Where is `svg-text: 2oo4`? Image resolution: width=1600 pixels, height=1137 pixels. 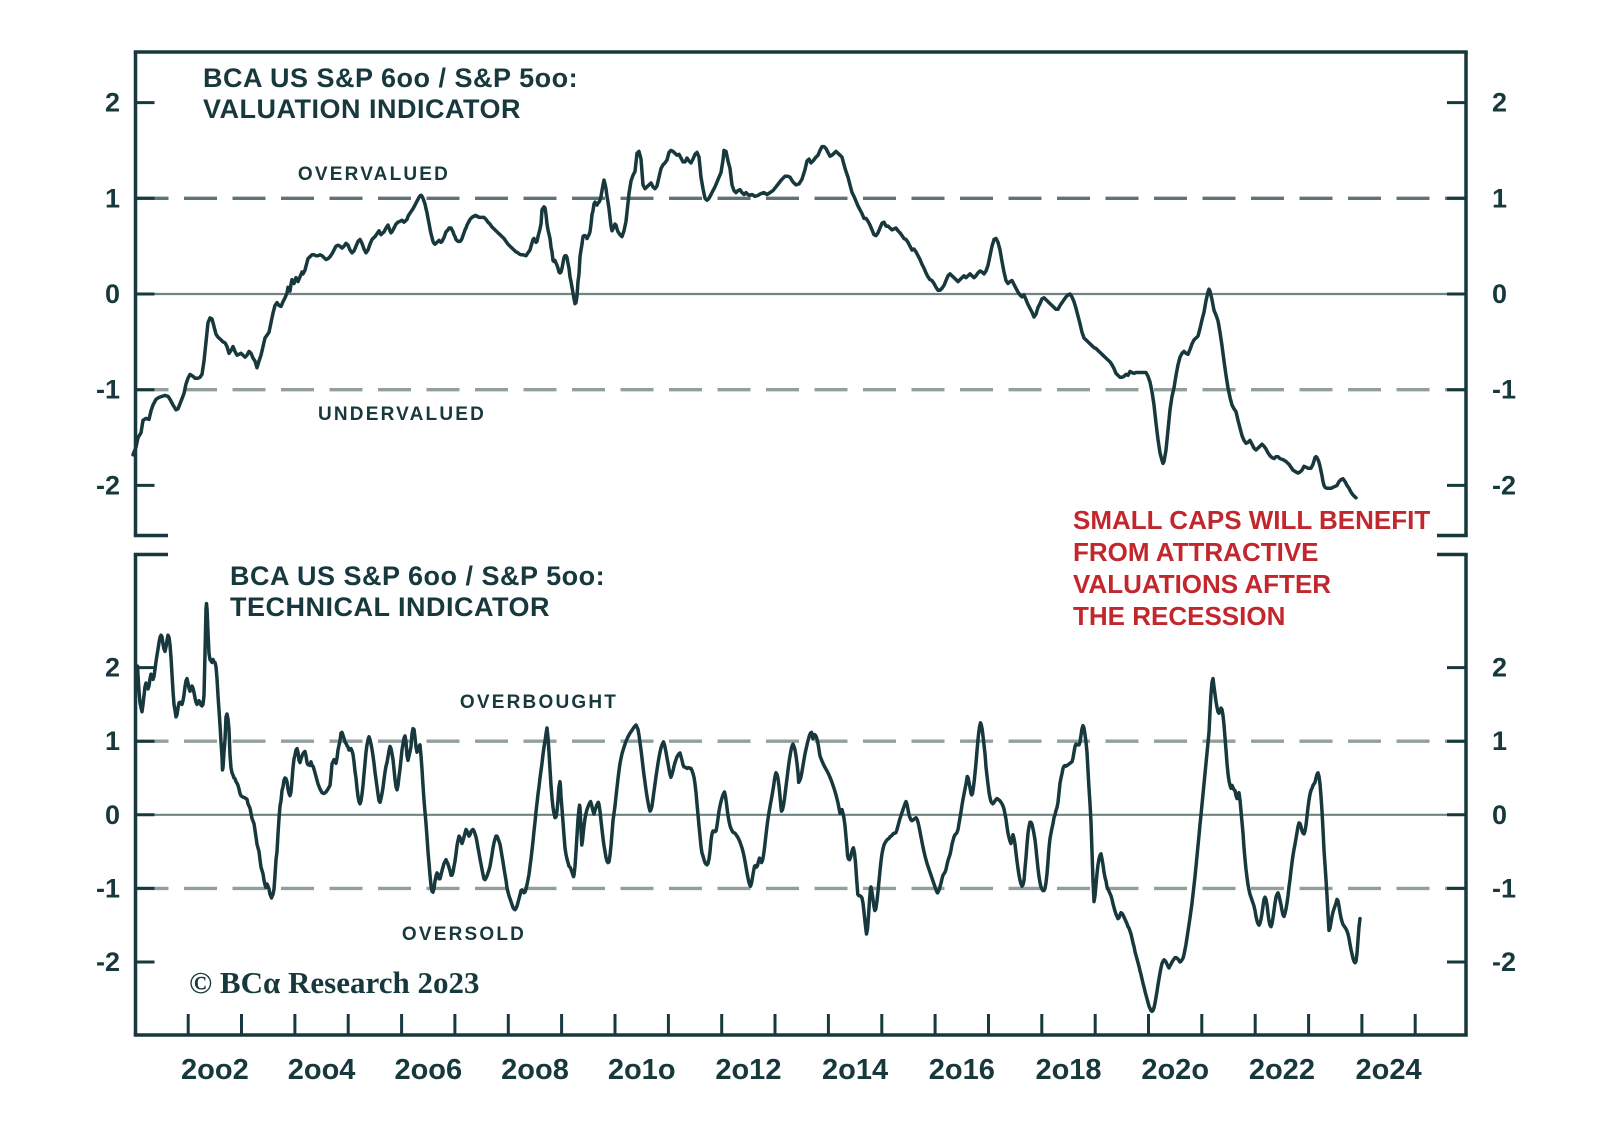 svg-text: 2oo4 is located at coordinates (322, 1070).